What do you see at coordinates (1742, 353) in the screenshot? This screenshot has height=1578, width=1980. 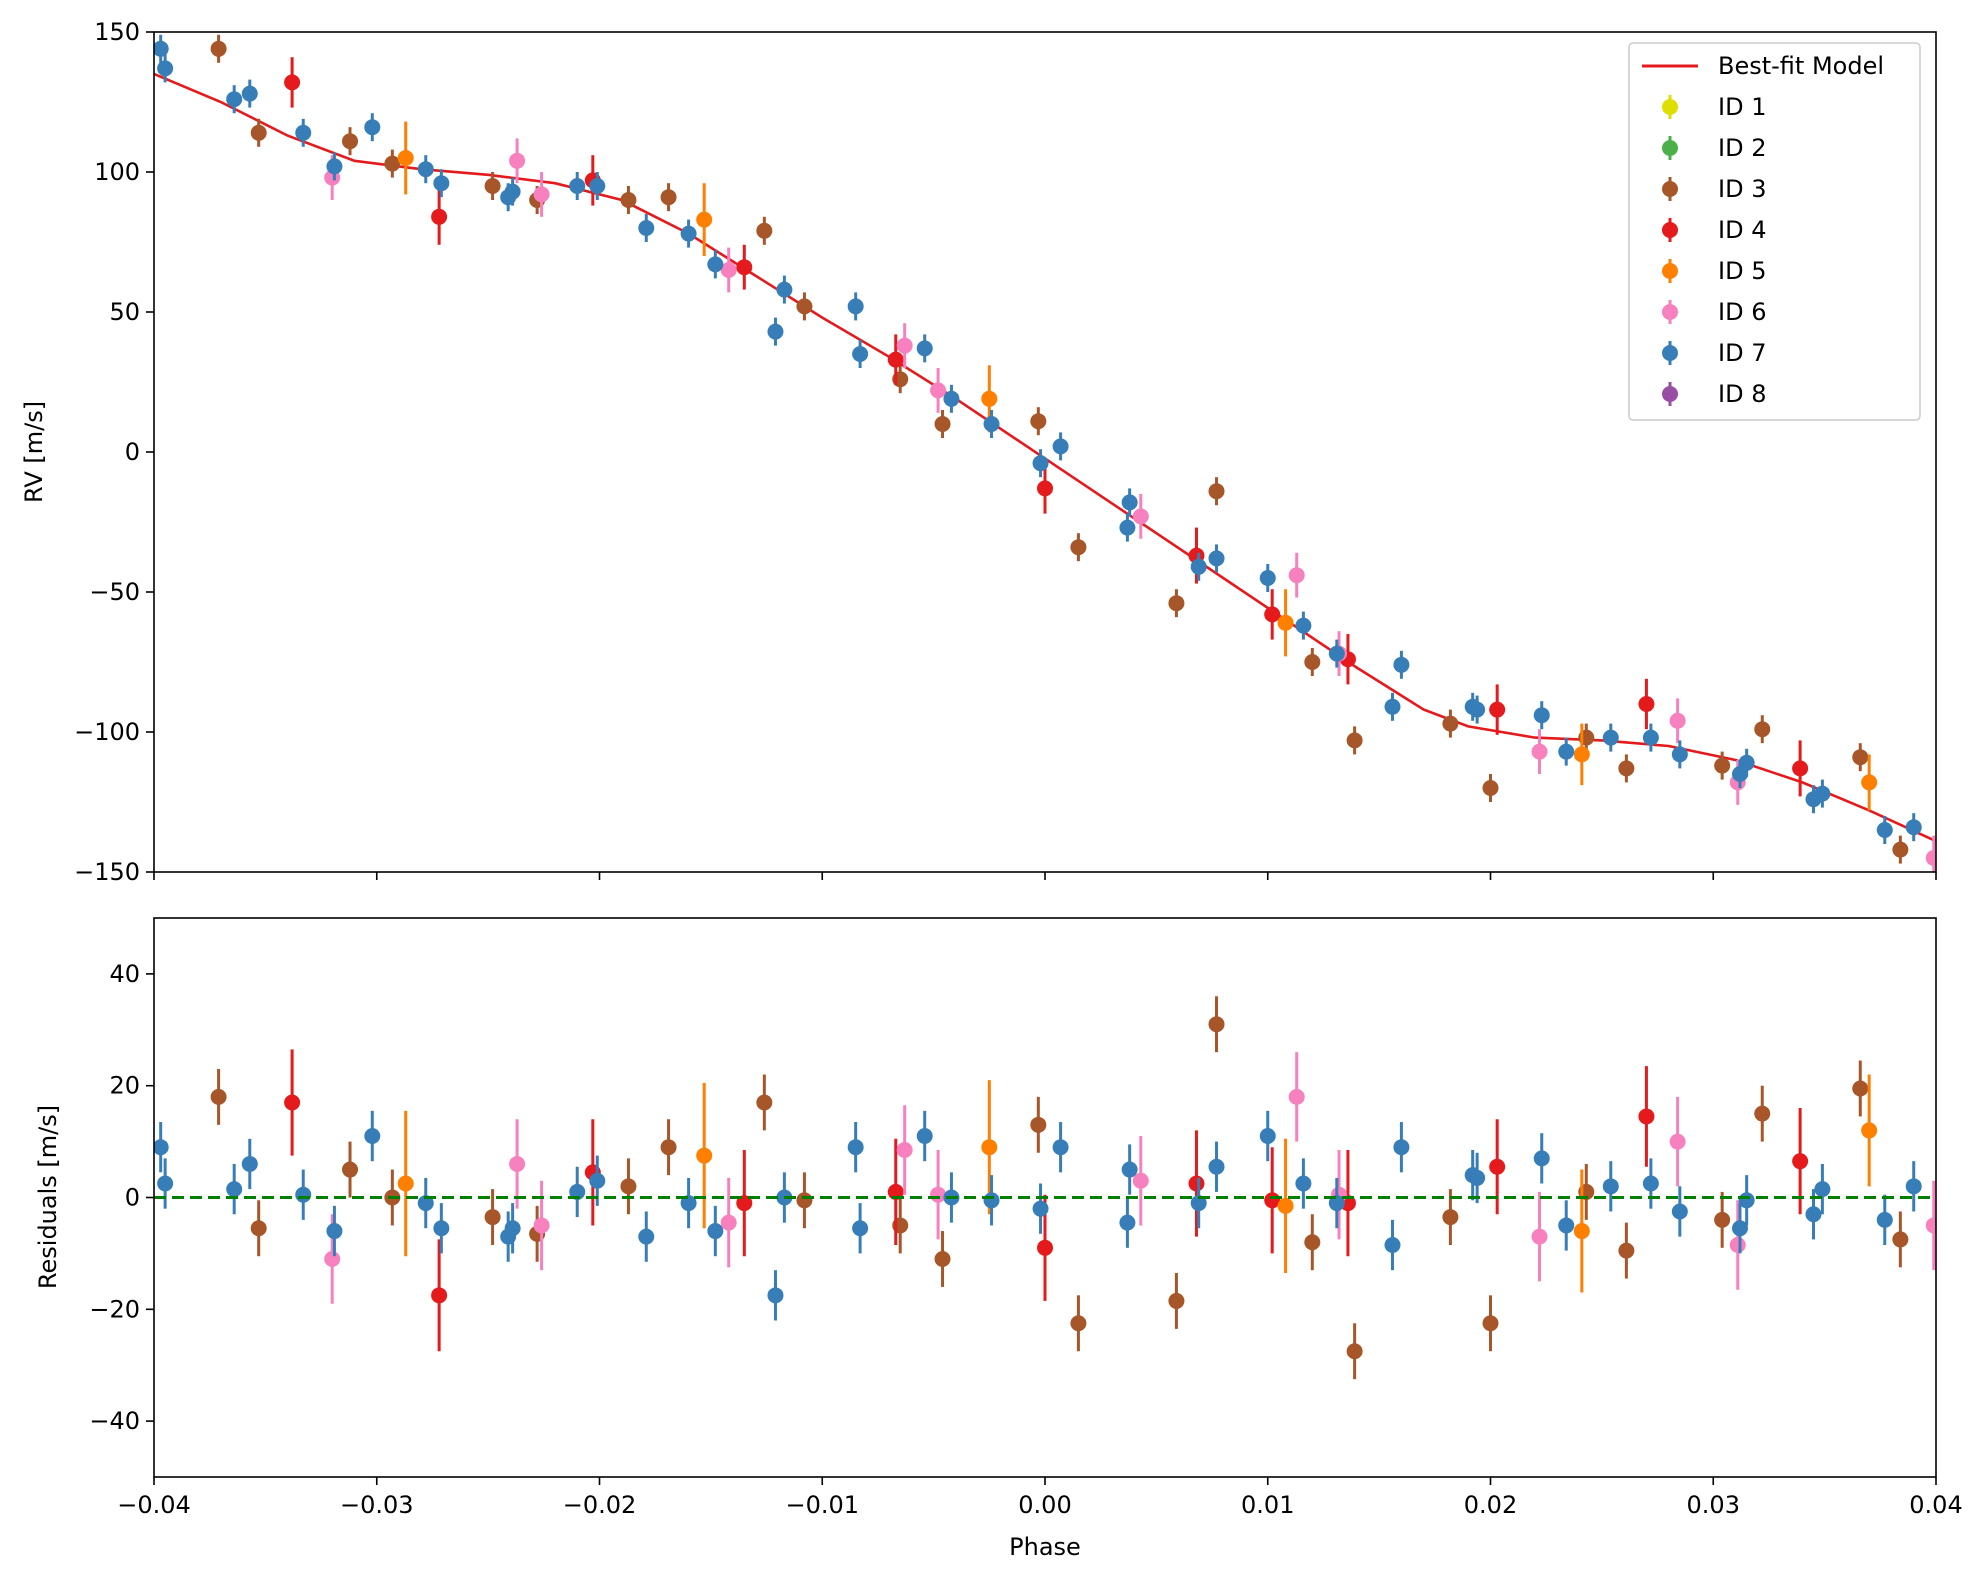 I see `legend-label: ID 7` at bounding box center [1742, 353].